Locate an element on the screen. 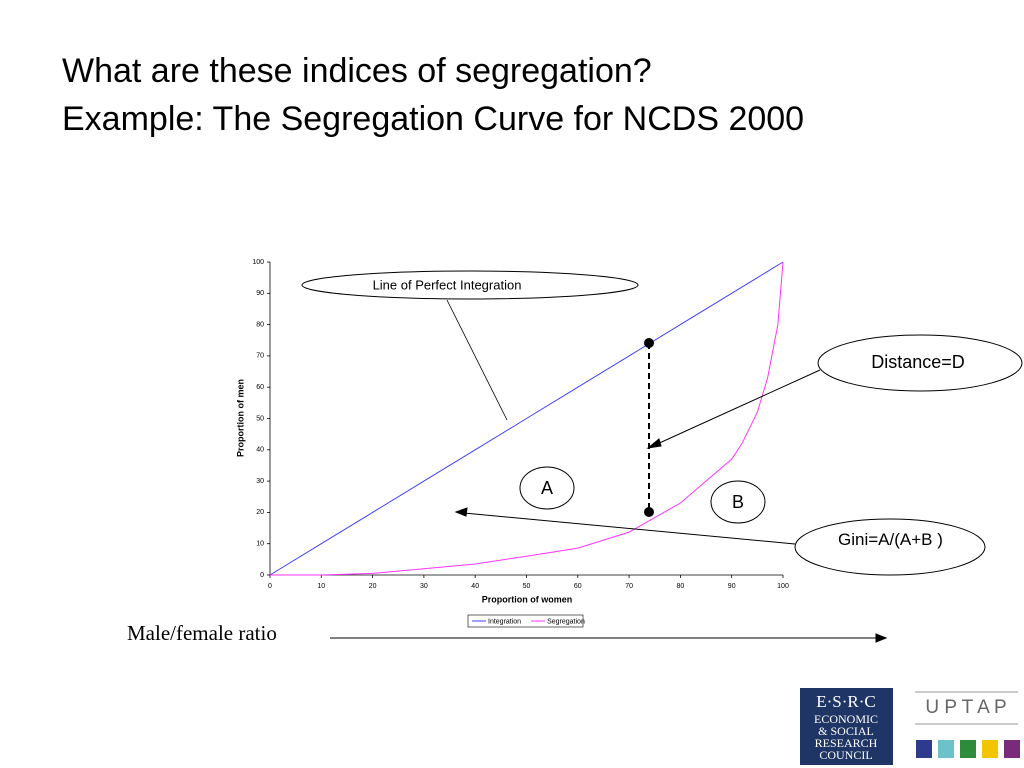 The width and height of the screenshot is (1024, 768). x-tick-label: 80 is located at coordinates (681, 586).